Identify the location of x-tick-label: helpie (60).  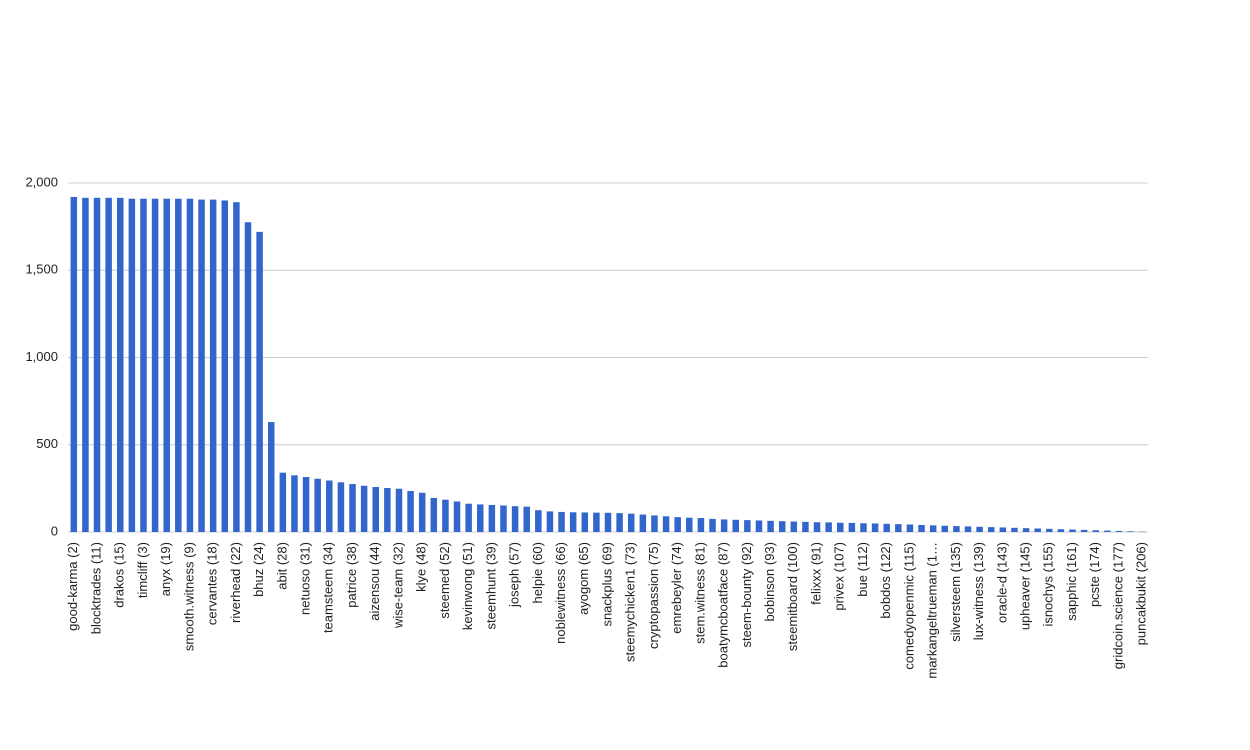
(537, 572).